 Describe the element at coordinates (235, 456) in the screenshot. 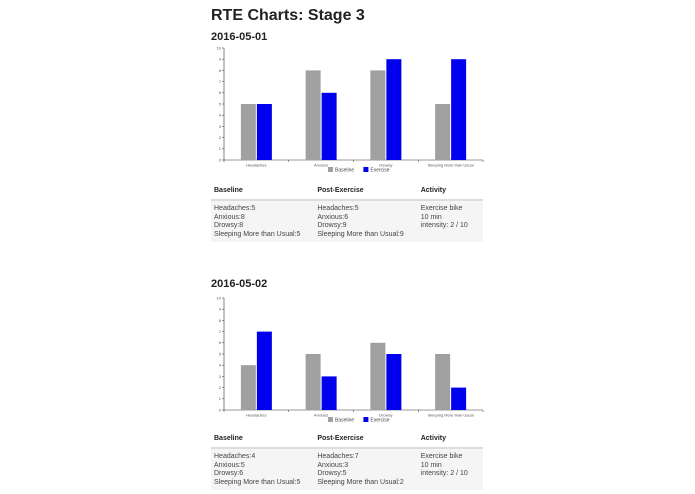

I see `baseline-headaches: Headaches:4` at that location.